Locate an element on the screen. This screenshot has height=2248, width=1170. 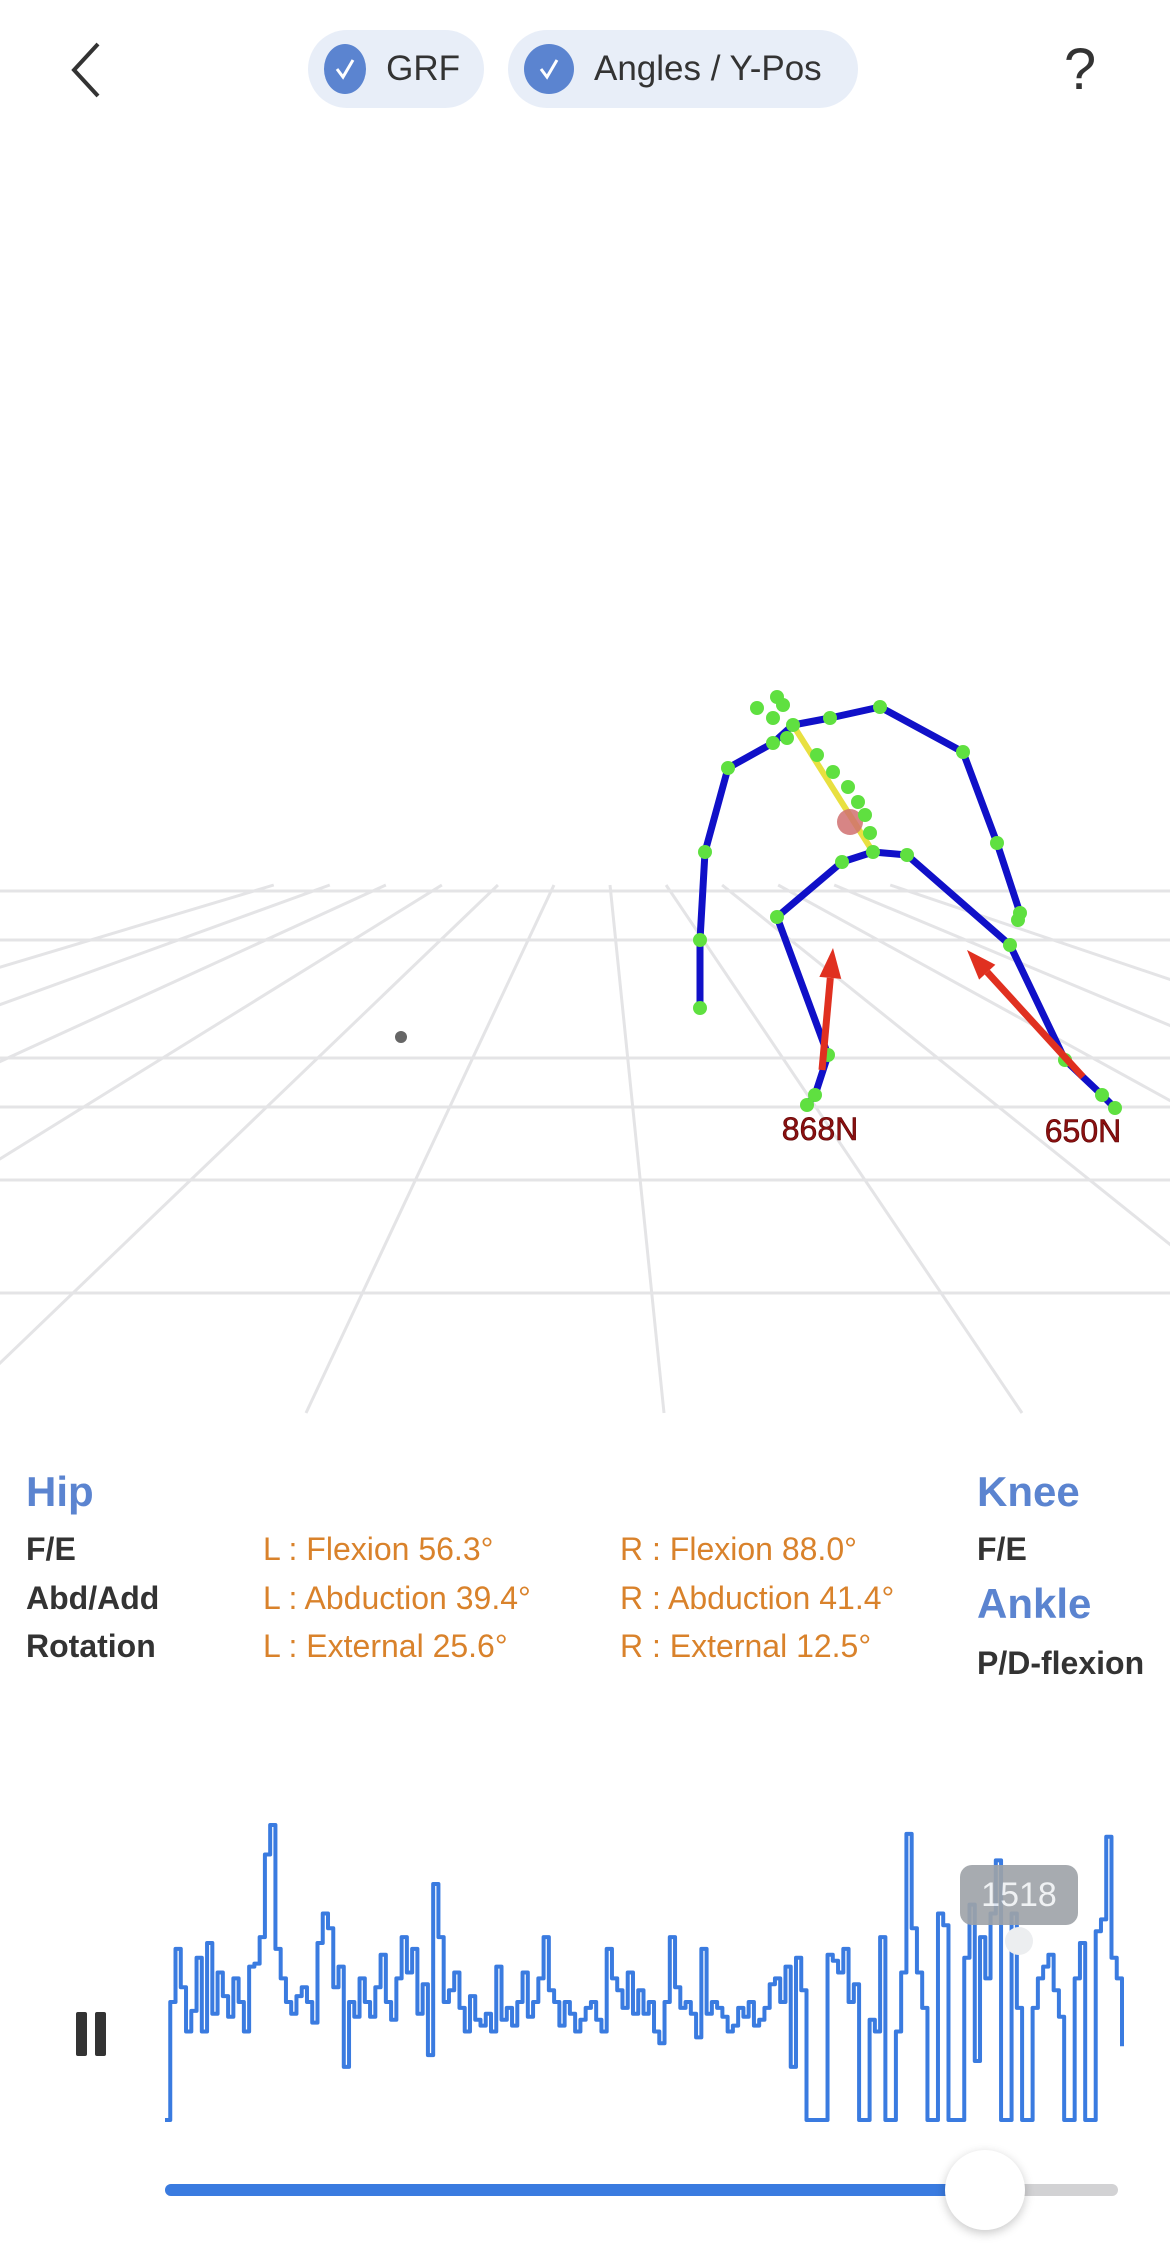
spine is located at coordinates (833, 788).